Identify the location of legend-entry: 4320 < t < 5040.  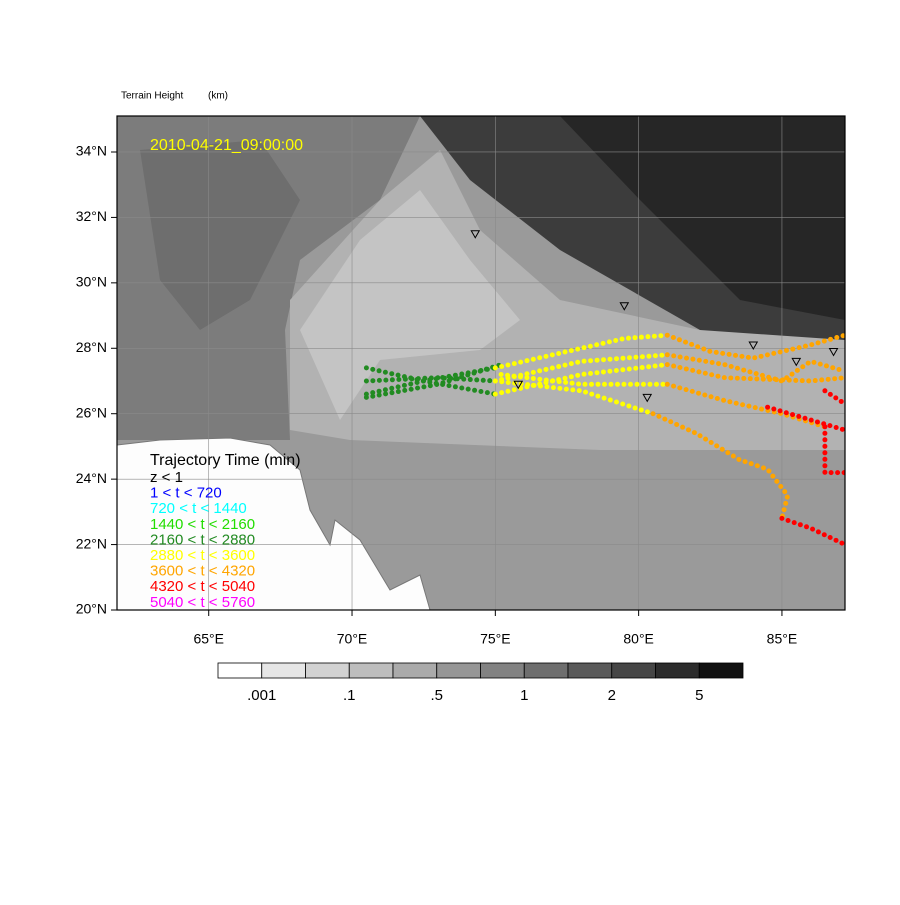
(202, 586).